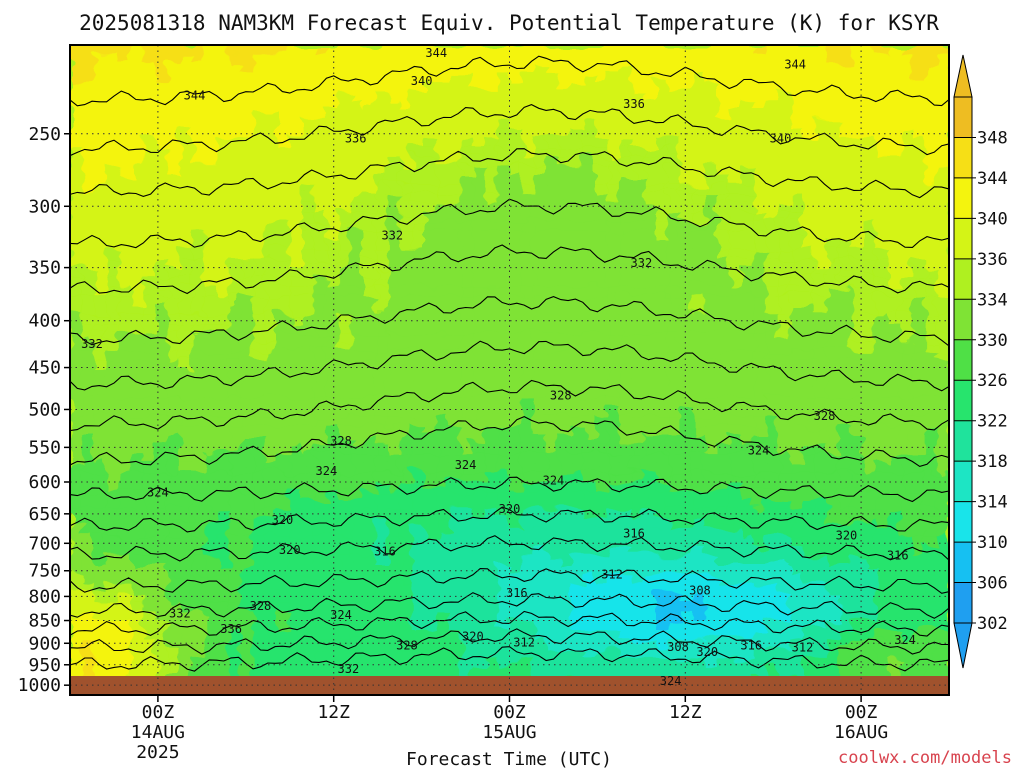 This screenshot has width=1024, height=768. I want to click on colorbar-label: 330, so click(992, 341).